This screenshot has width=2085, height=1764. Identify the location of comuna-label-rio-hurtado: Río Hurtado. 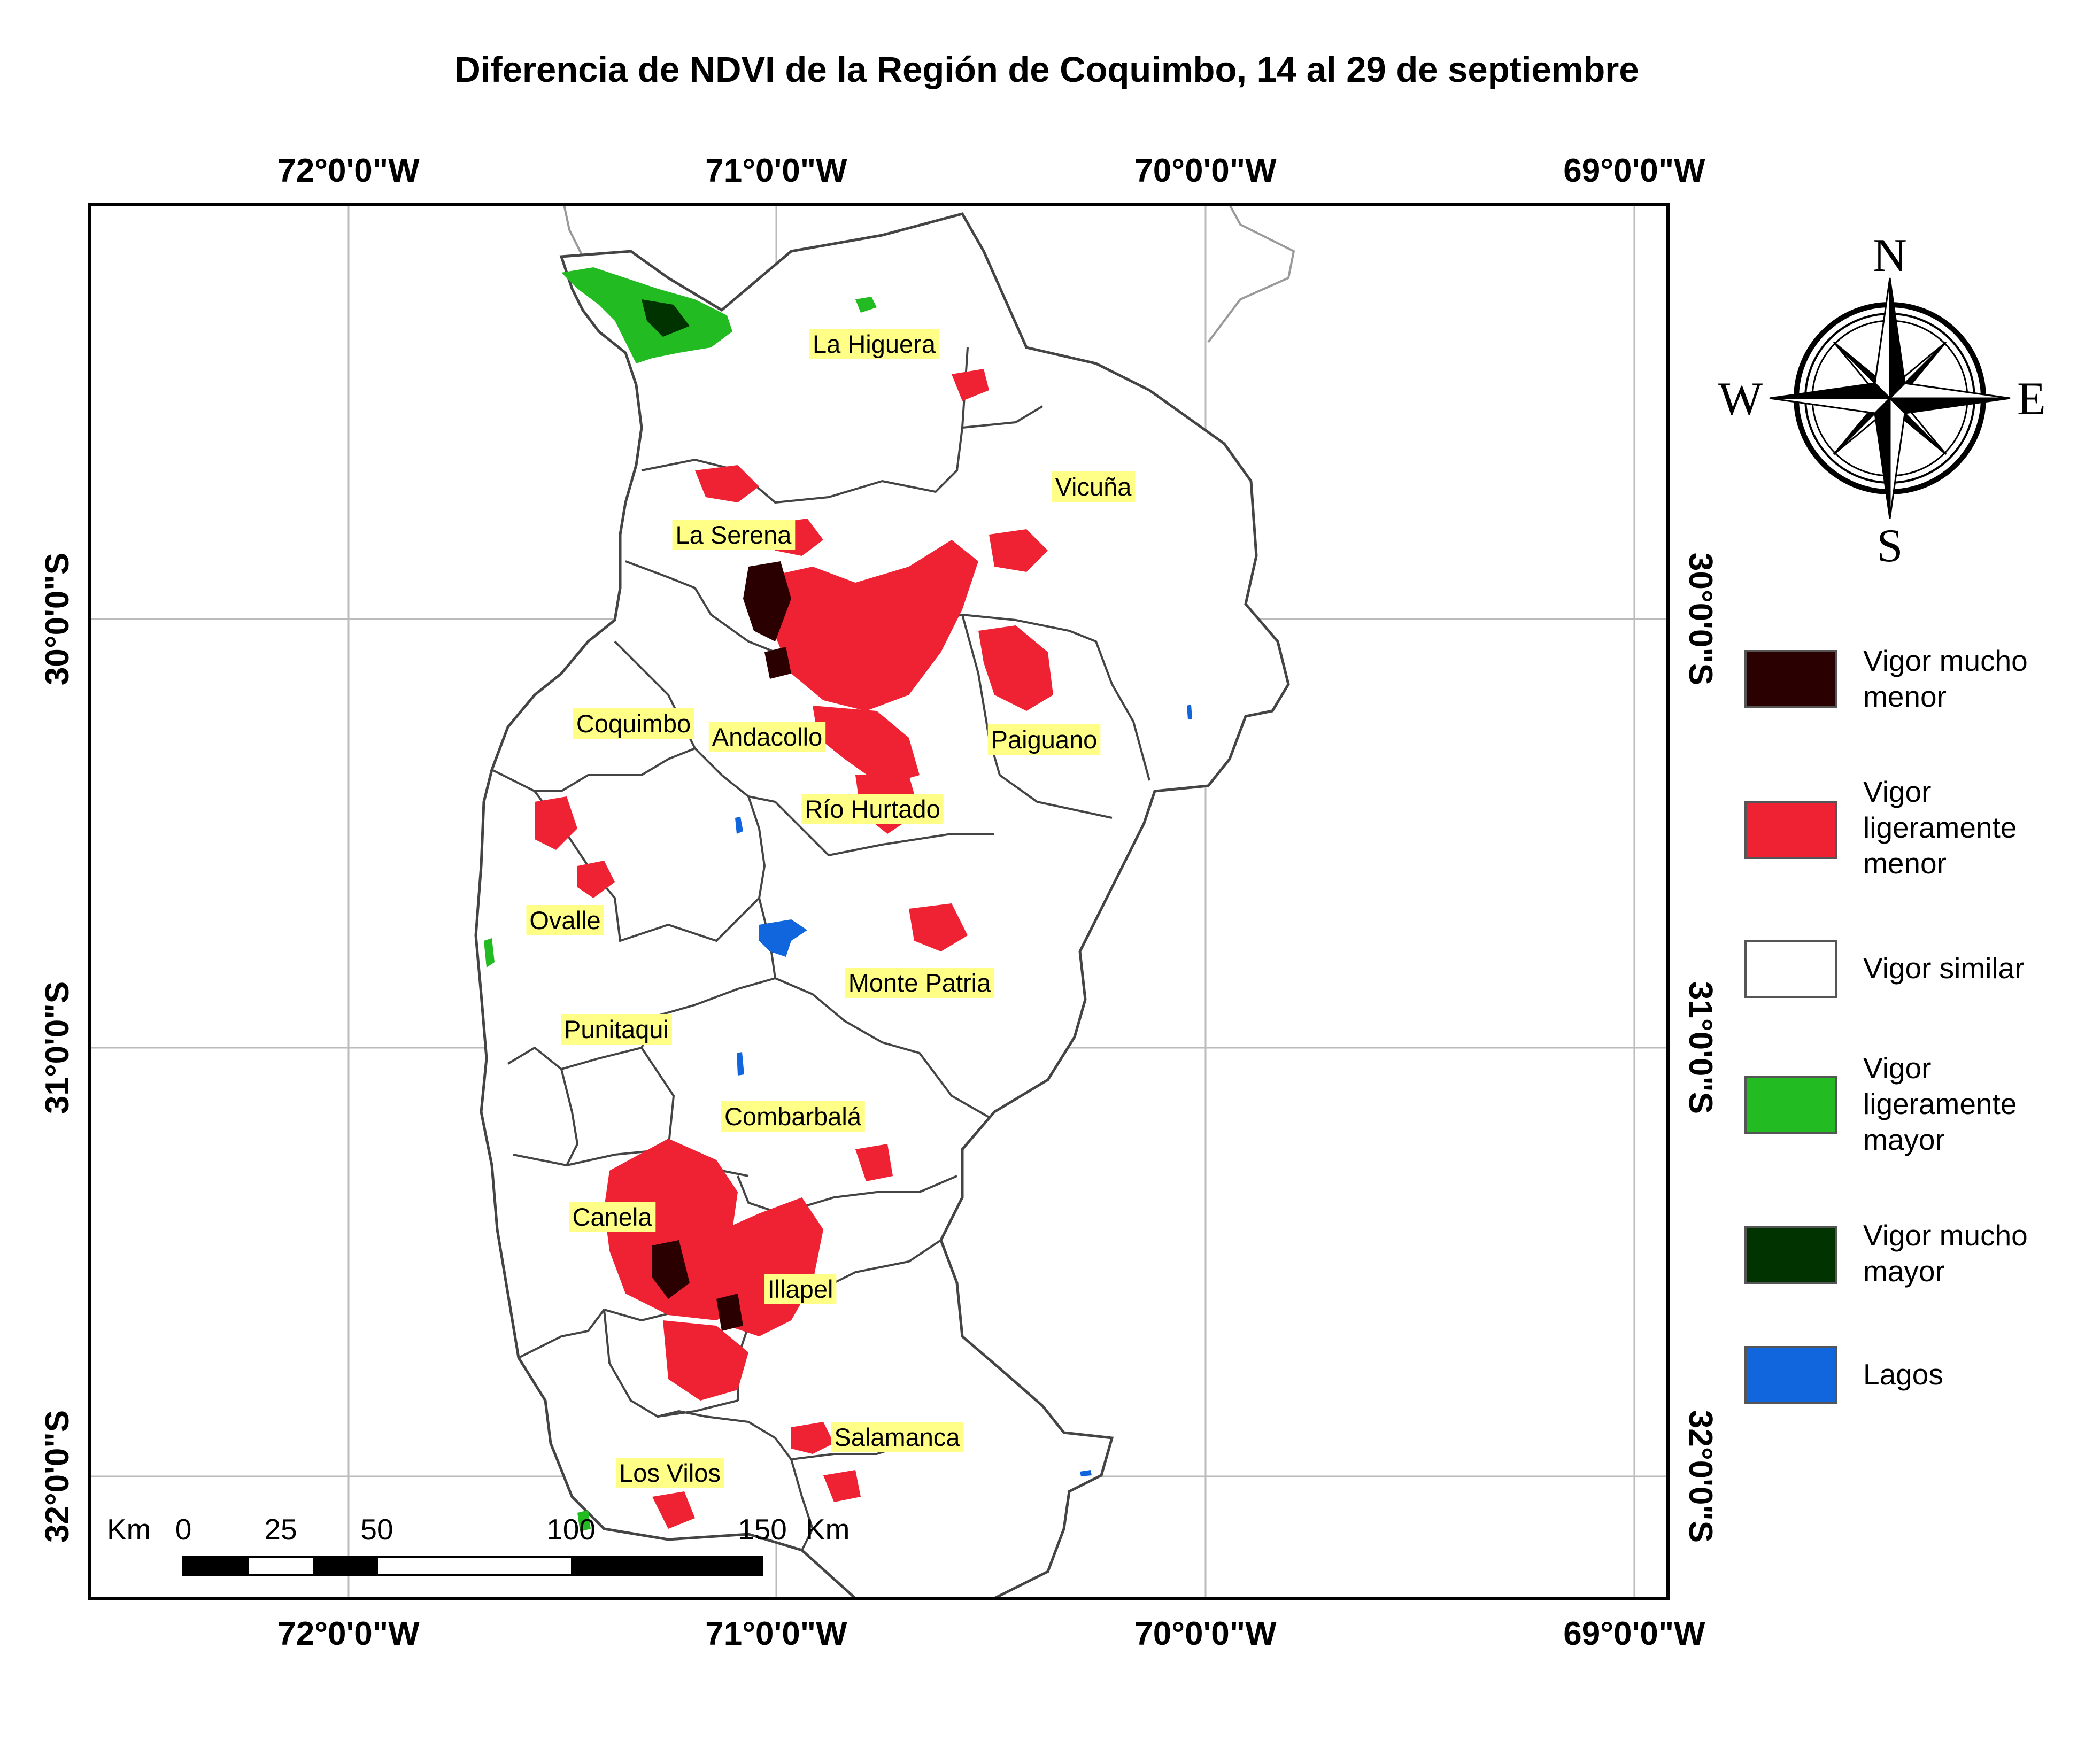
(872, 809).